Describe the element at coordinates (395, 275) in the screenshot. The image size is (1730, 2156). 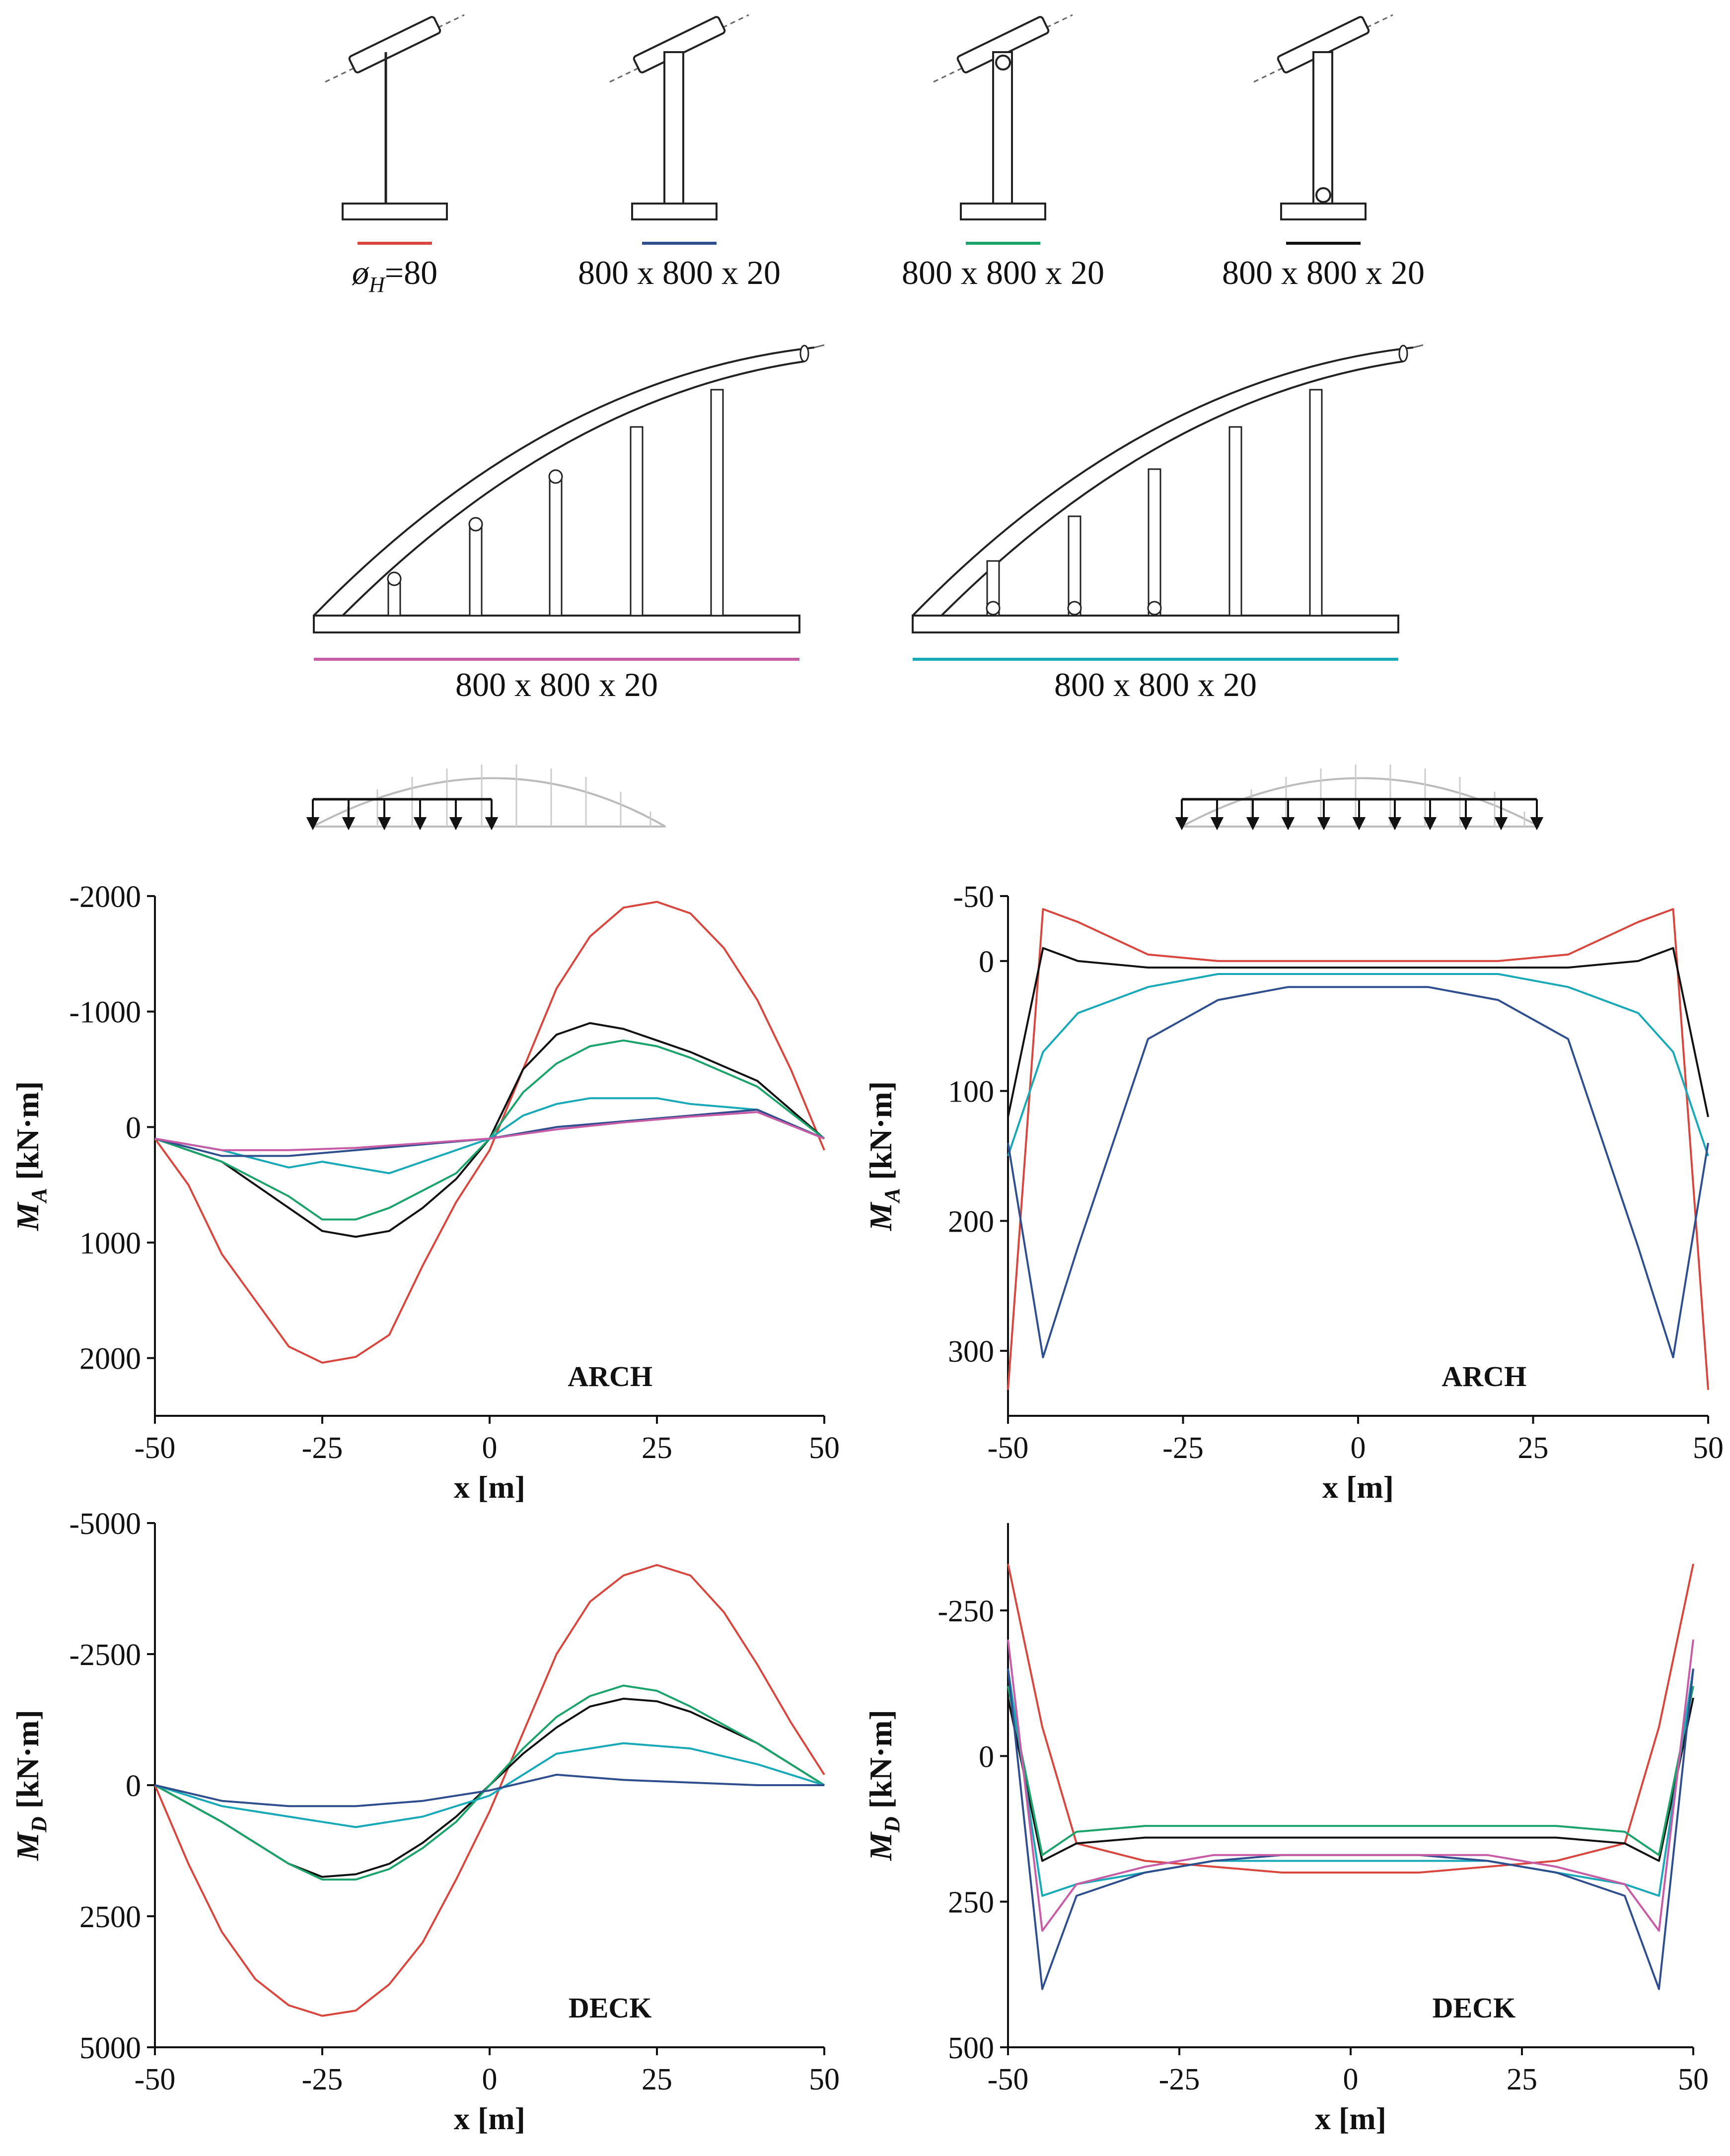
I see `config-1-label: øH=80` at that location.